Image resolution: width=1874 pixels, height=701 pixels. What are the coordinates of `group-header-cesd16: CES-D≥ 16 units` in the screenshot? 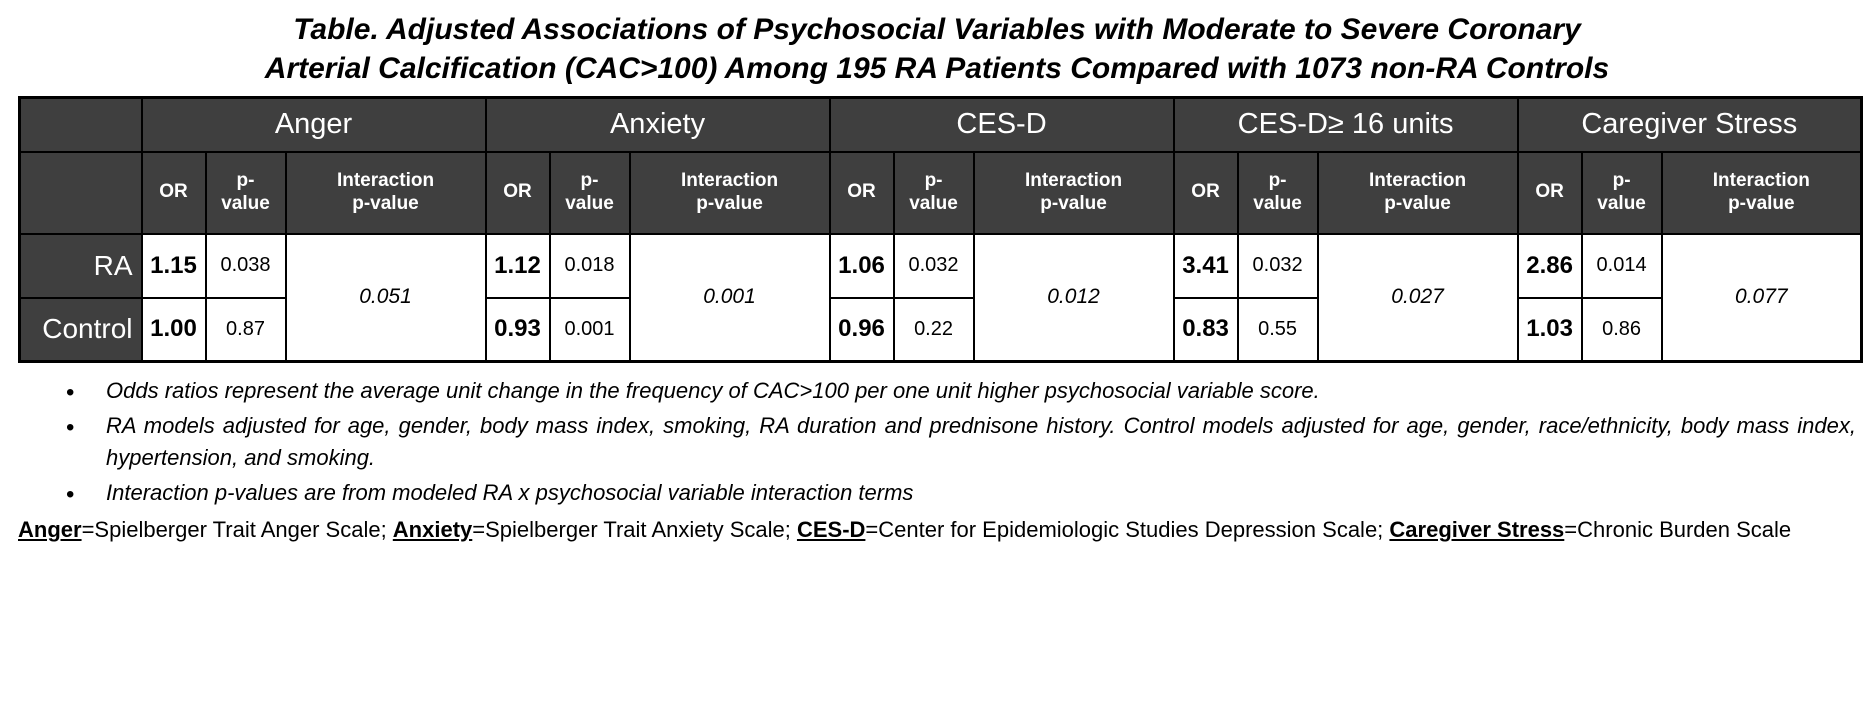 It's located at (1345, 124).